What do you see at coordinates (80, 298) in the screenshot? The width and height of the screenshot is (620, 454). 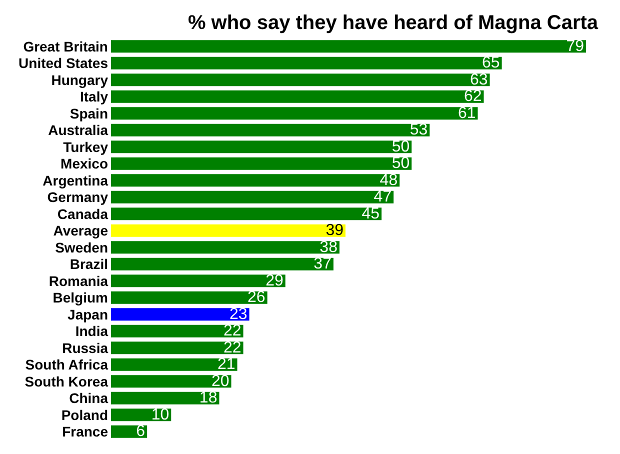 I see `y-tick-label: Belgium` at bounding box center [80, 298].